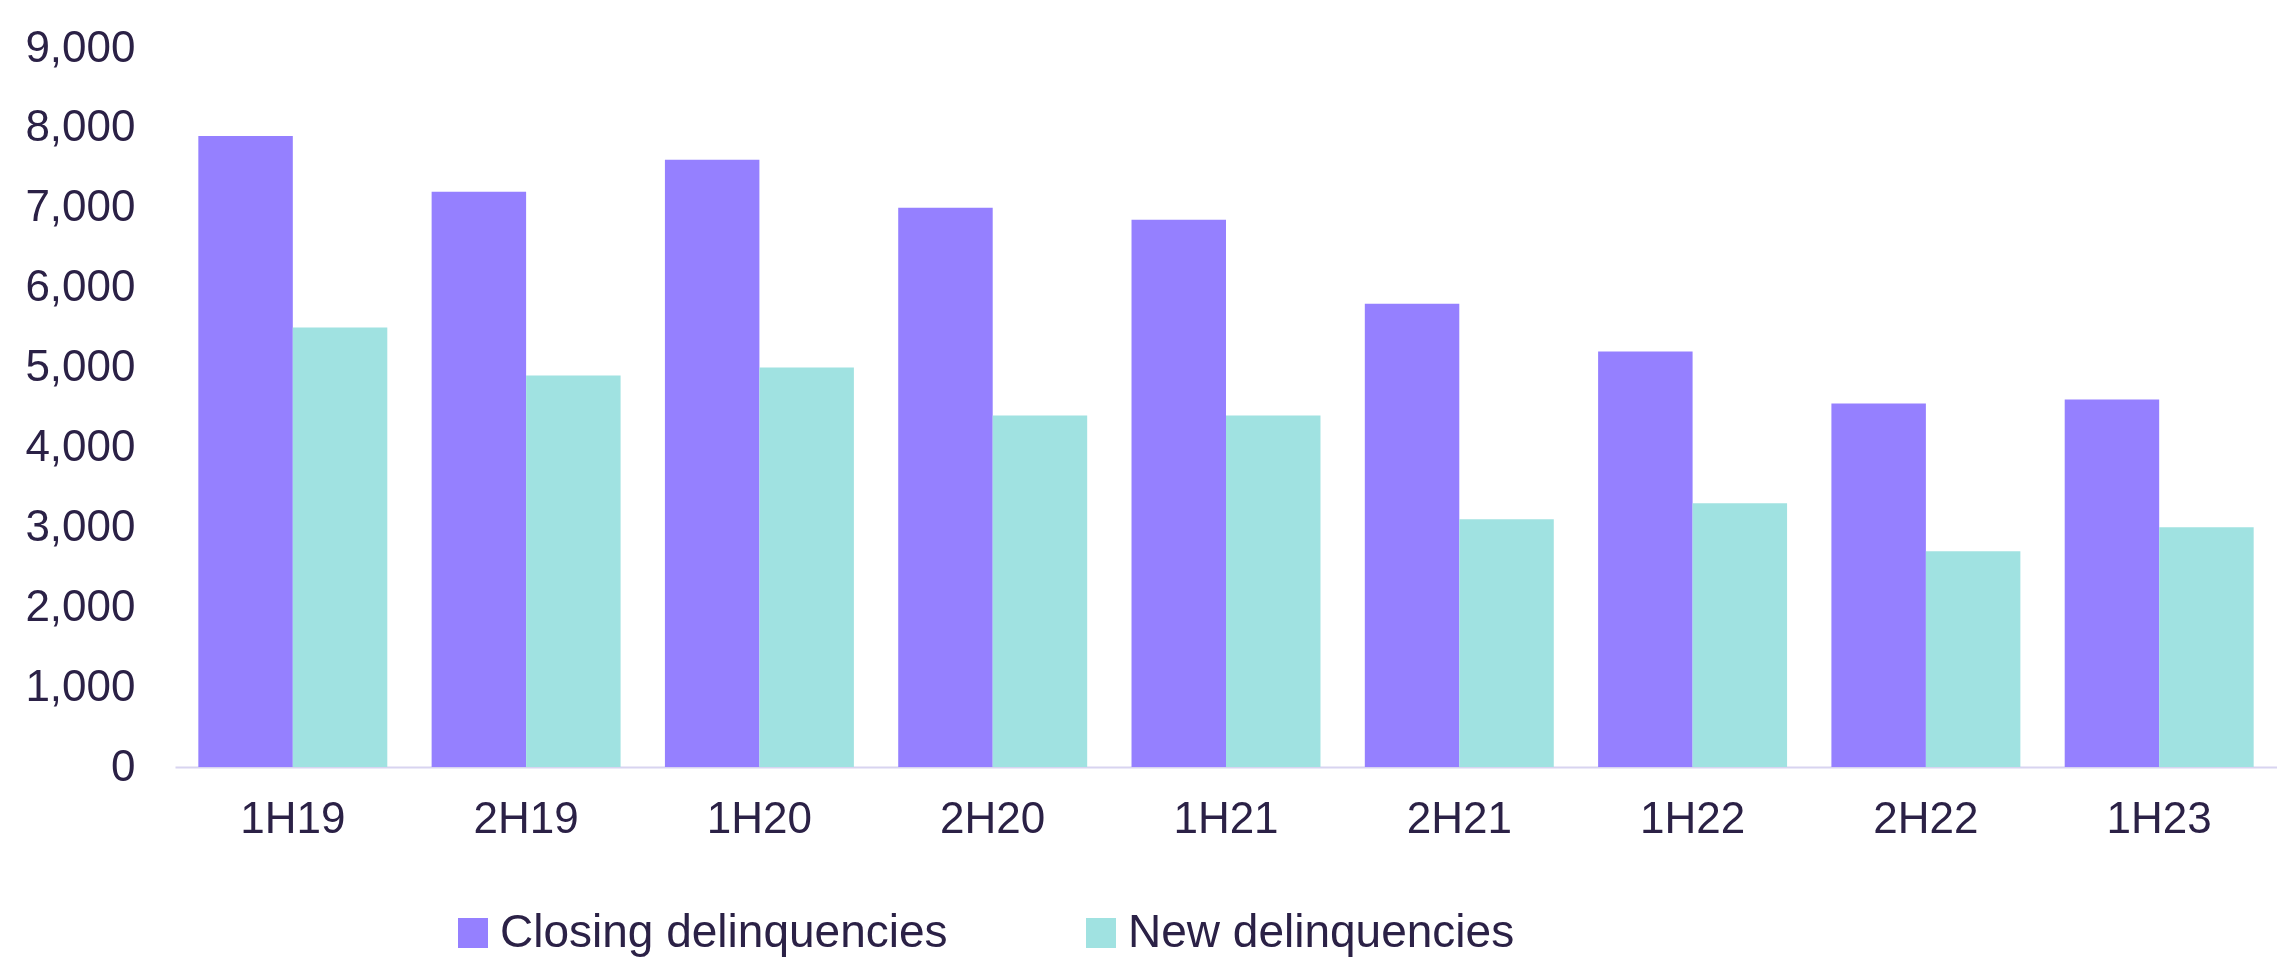 This screenshot has height=959, width=2277. Describe the element at coordinates (993, 817) in the screenshot. I see `x-tick-label: 2H20` at that location.